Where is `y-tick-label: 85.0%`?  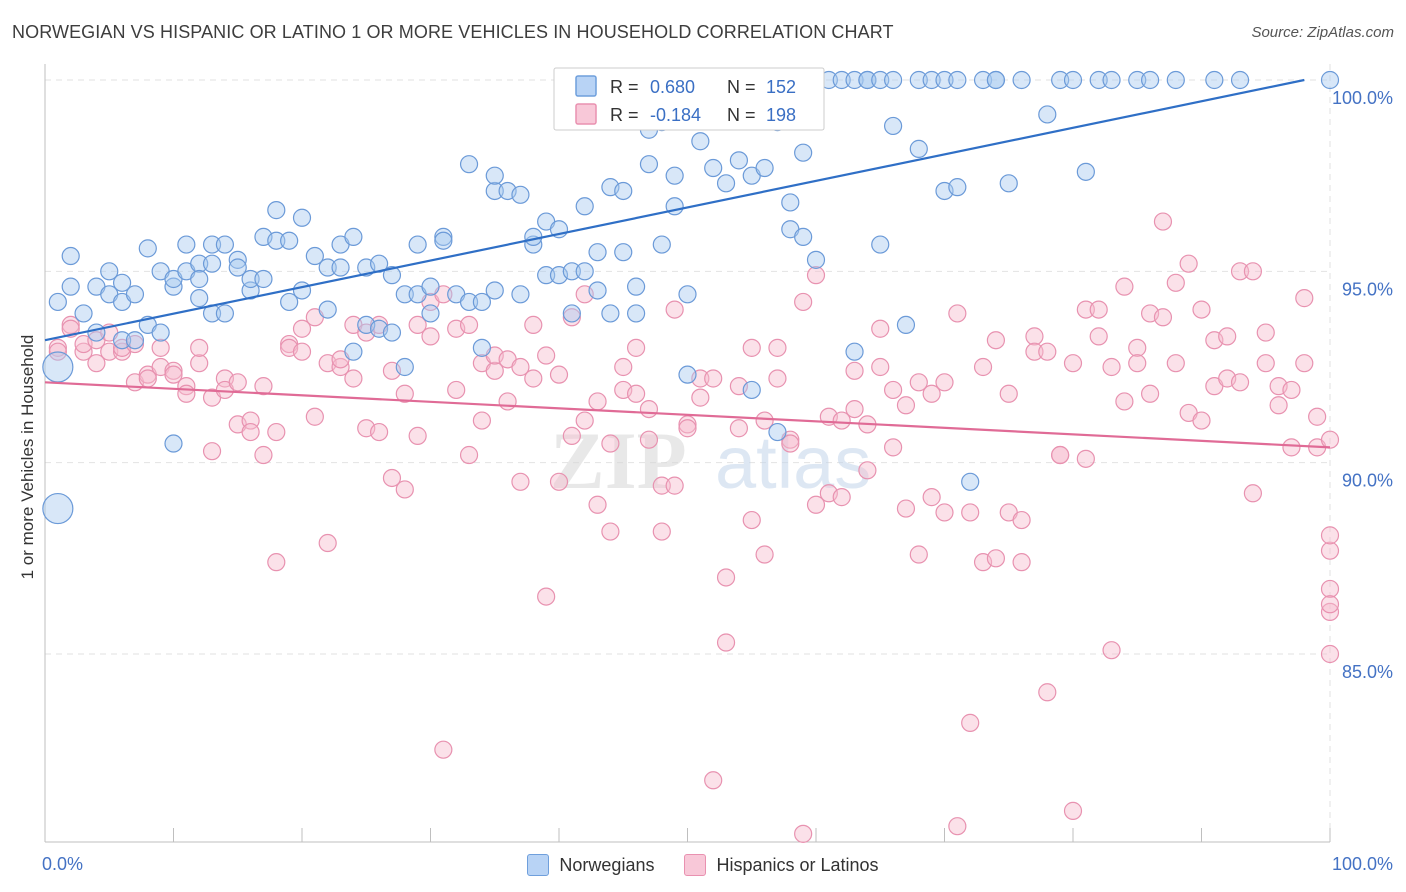
y-tick-label: 85.0% is located at coordinates (1367, 672).